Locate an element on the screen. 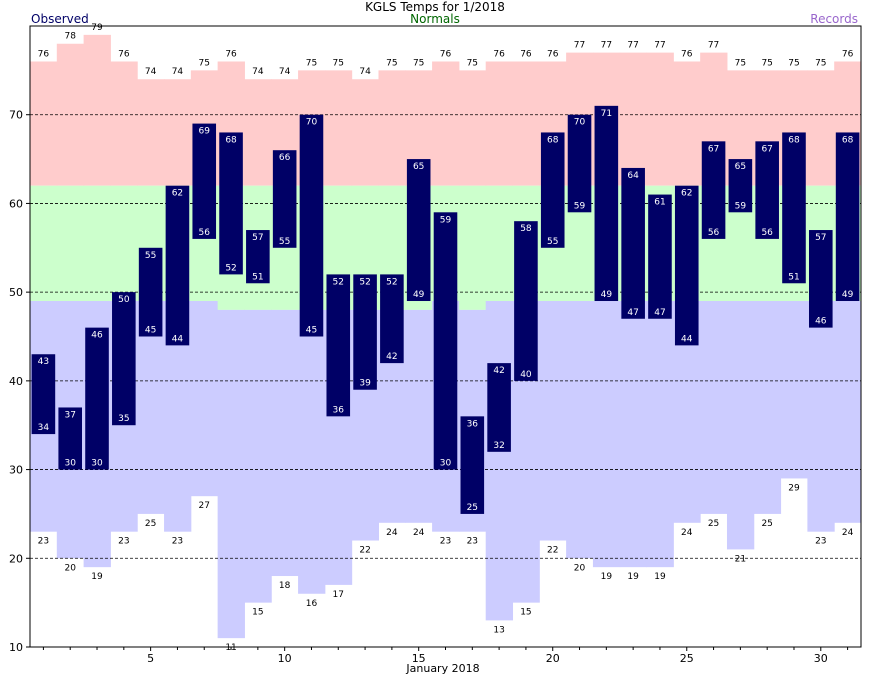 The width and height of the screenshot is (870, 676). y-tick-label: 60 is located at coordinates (16, 203).